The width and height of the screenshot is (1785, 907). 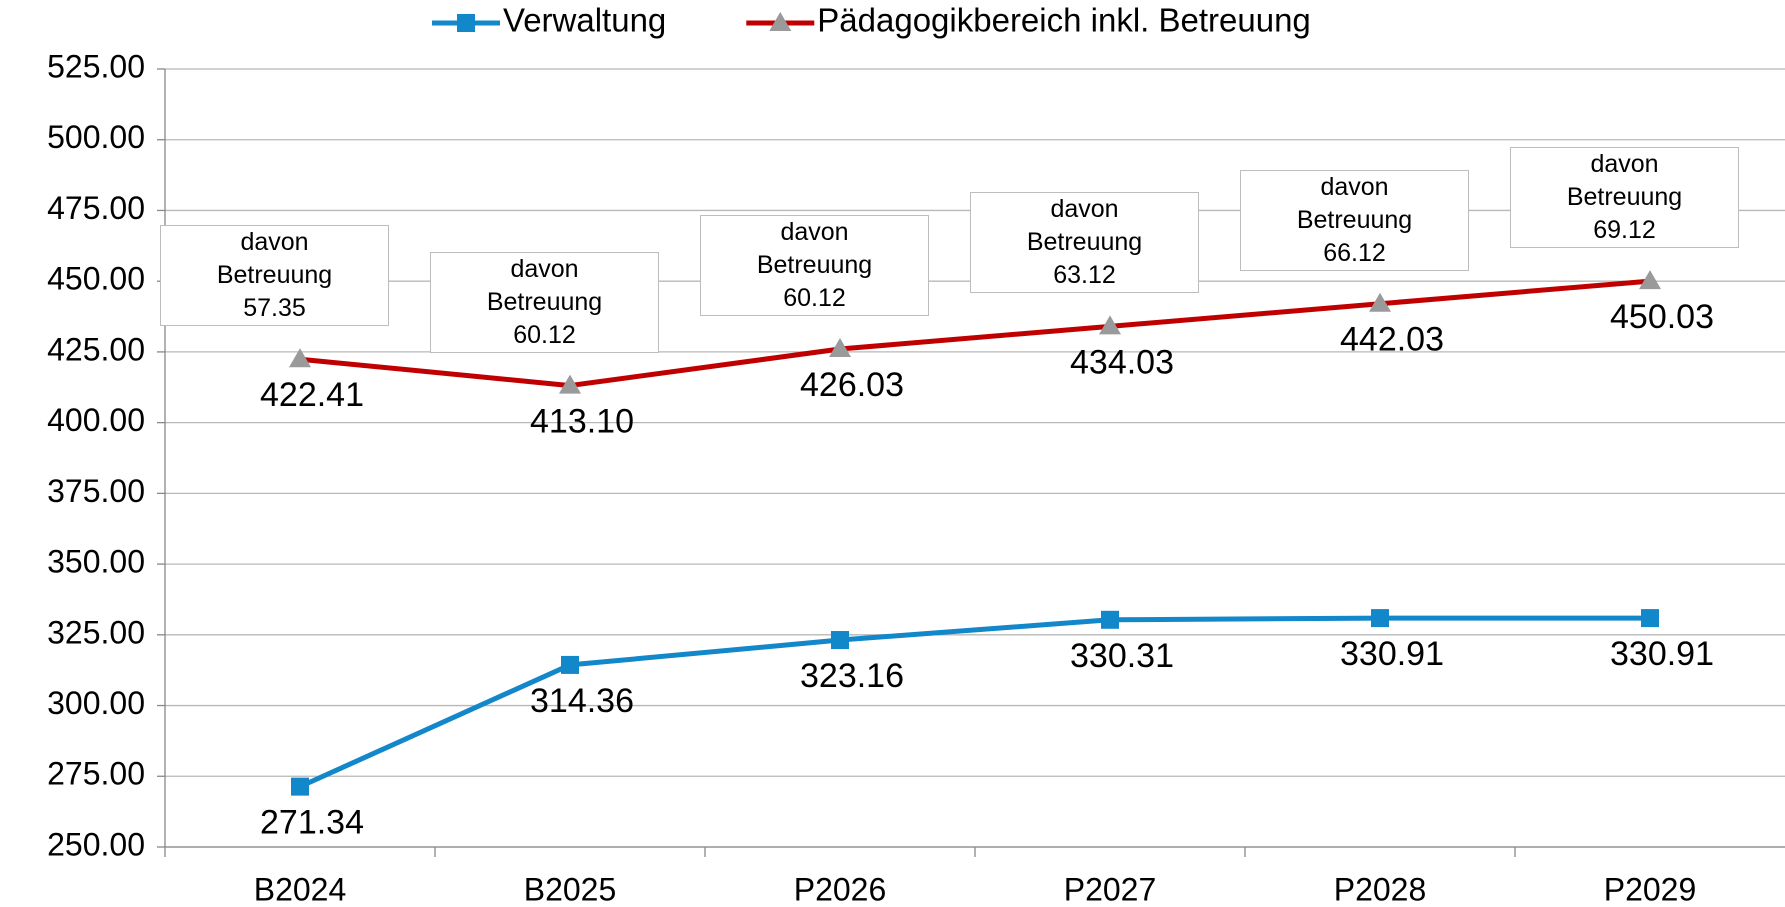 I want to click on data-label: 314.36, so click(x=582, y=701).